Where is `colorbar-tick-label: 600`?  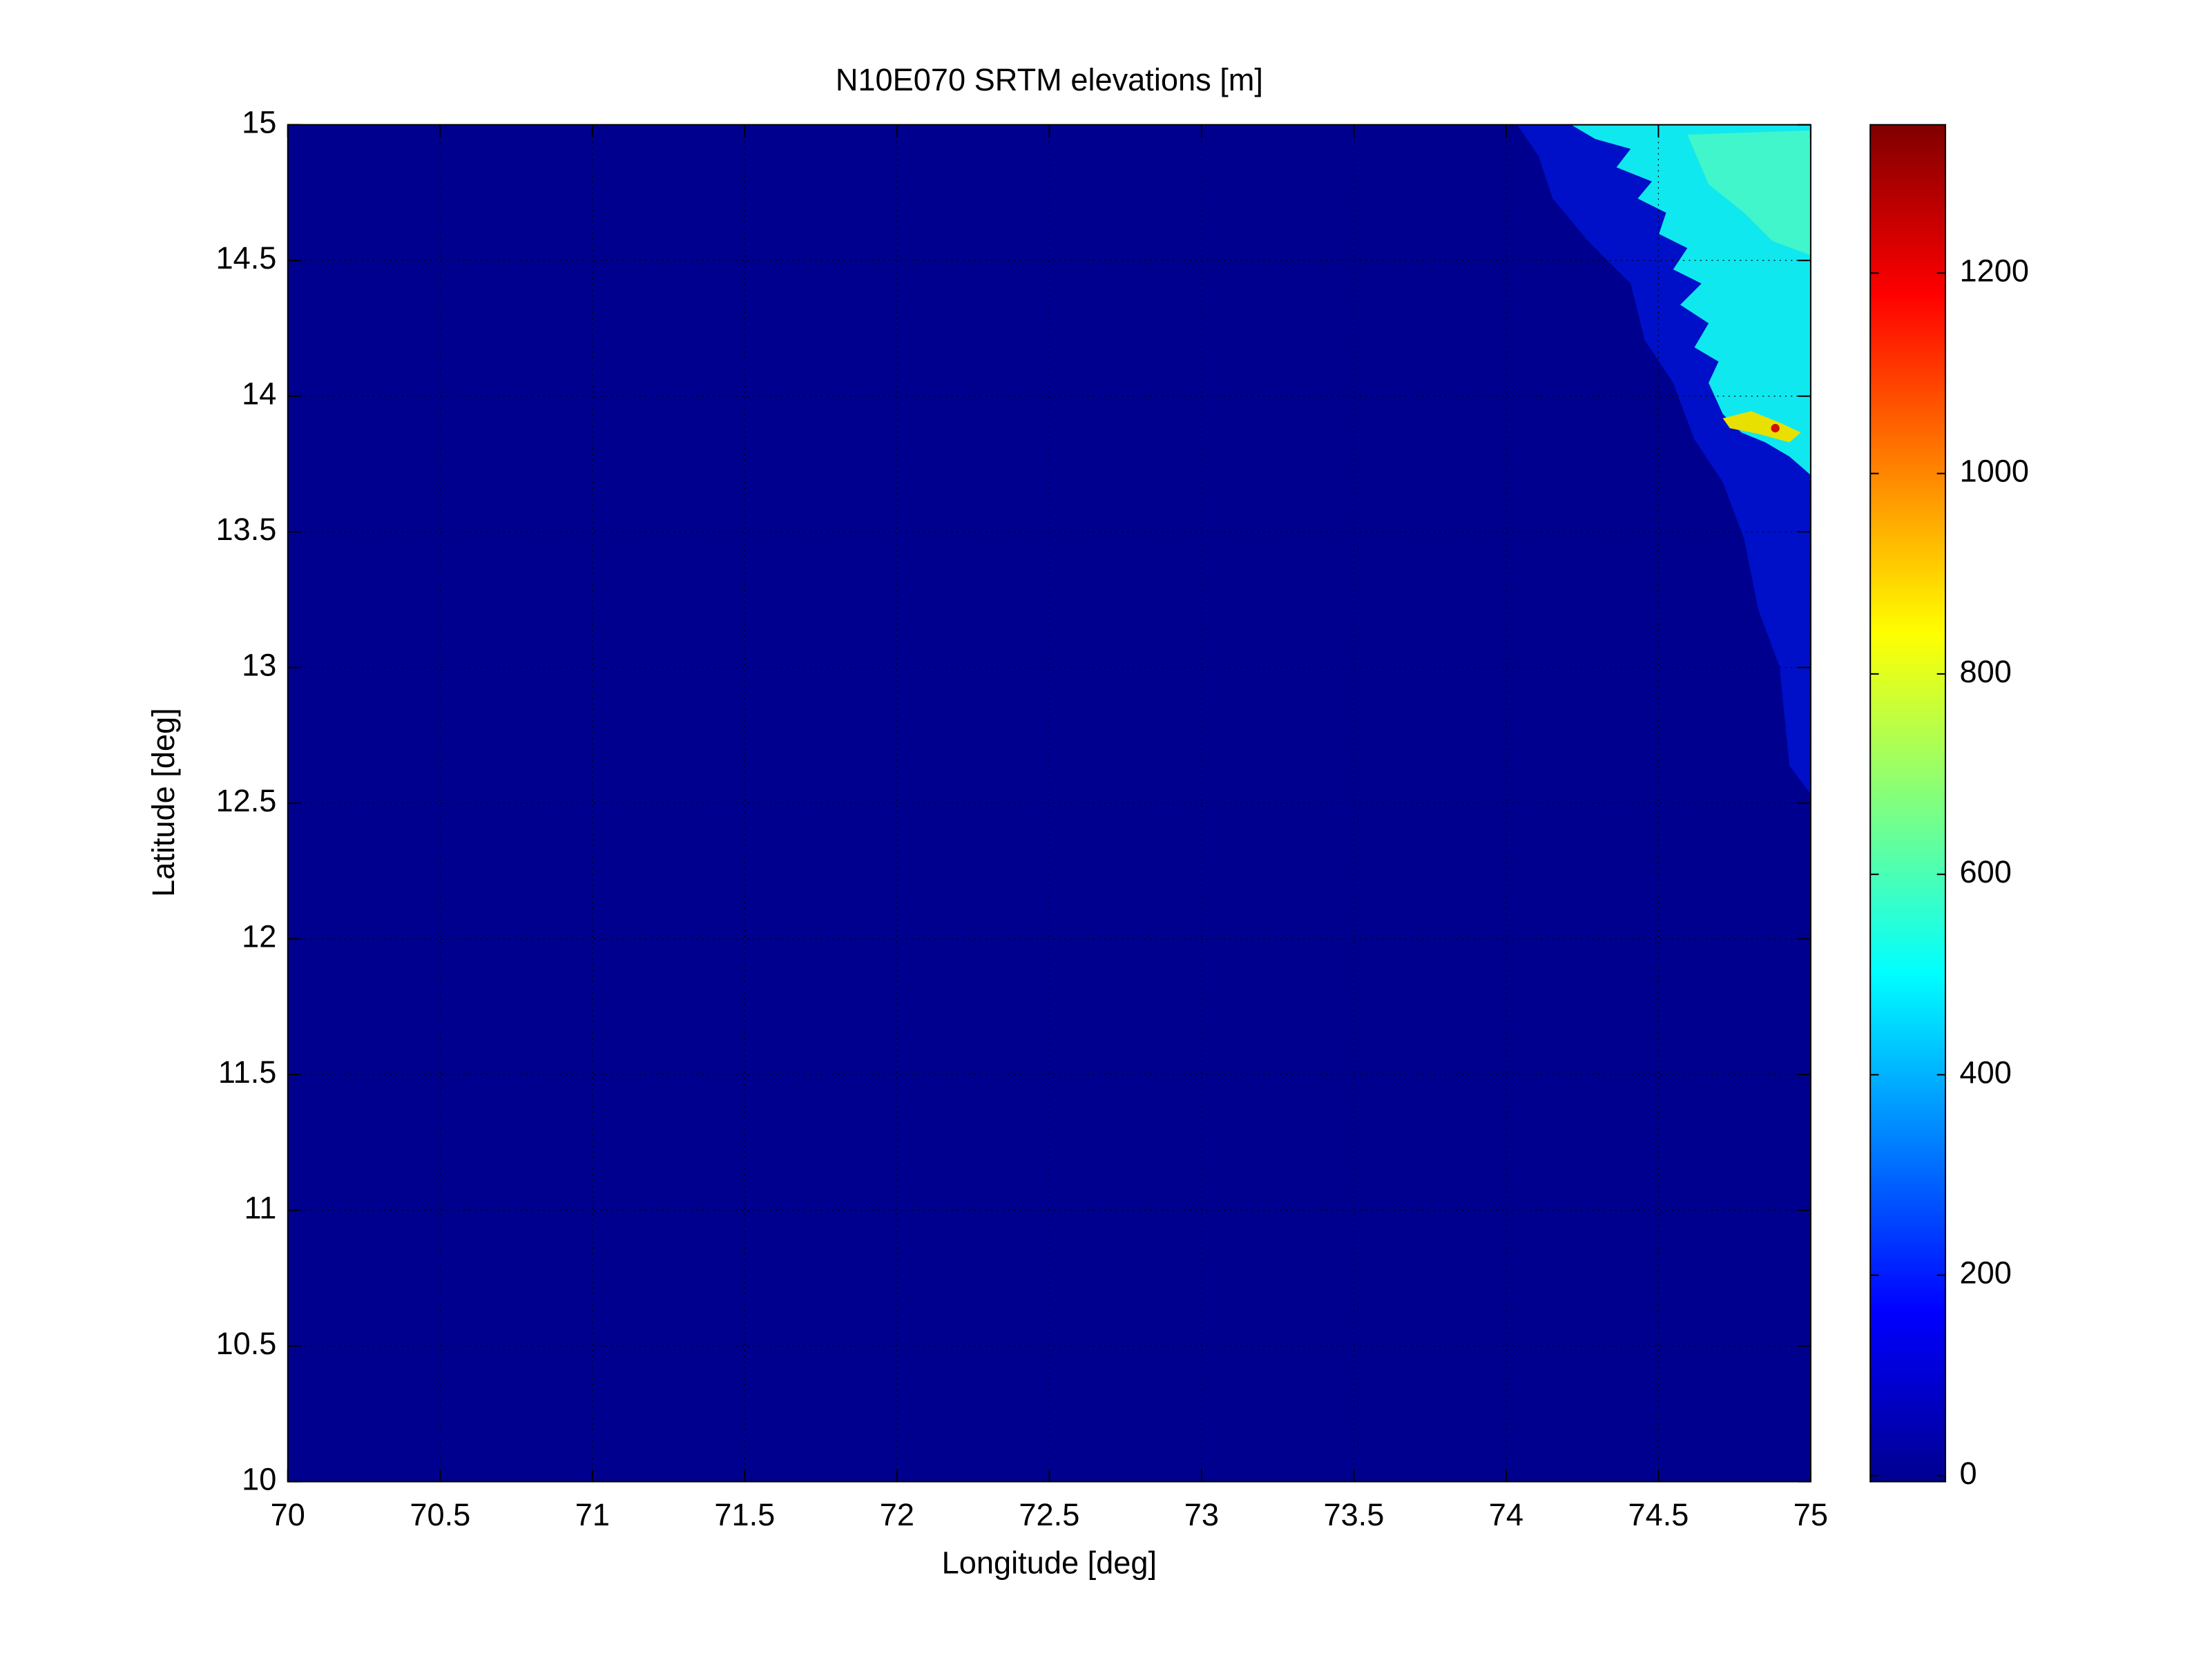
colorbar-tick-label: 600 is located at coordinates (1986, 871).